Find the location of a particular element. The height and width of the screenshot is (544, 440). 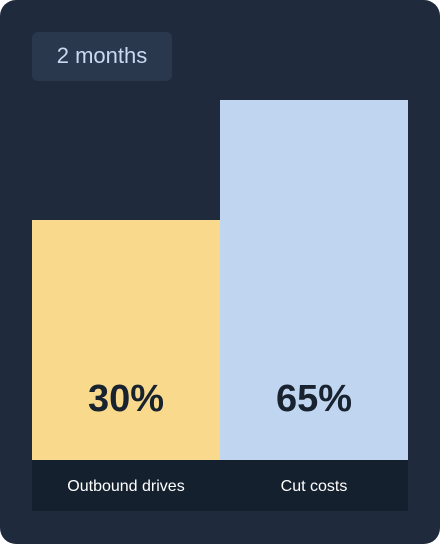

category-strip is located at coordinates (220, 485).